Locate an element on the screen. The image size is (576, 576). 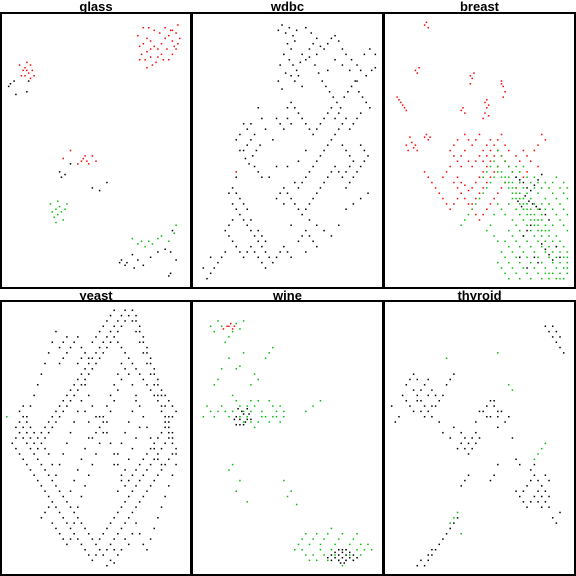
panel-title-glass: glass is located at coordinates (96, 7).